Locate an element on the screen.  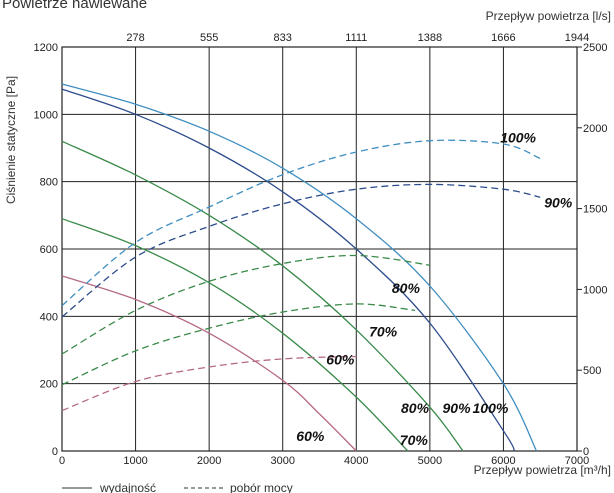
x-tick-label: 5000 is located at coordinates (430, 461).